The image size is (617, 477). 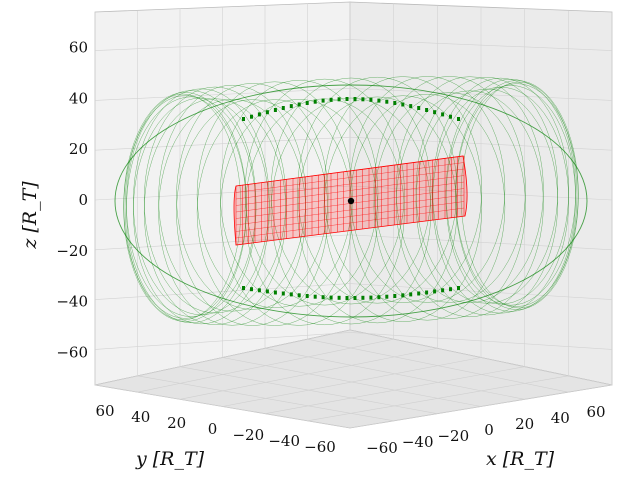 I want to click on z-tick-label: −60, so click(x=72, y=352).